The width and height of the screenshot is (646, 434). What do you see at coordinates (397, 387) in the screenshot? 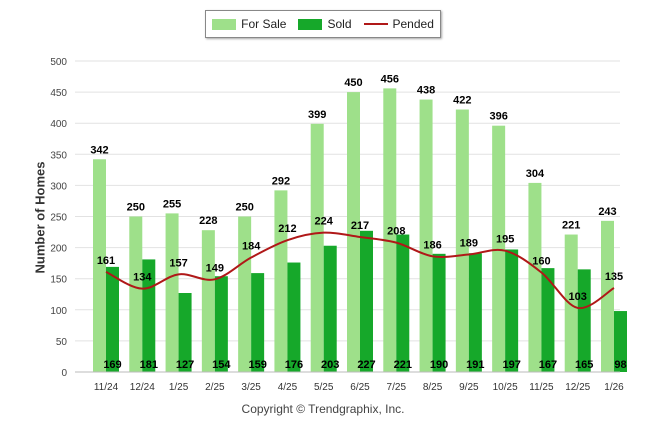
I see `x-tick-label: 7/25` at bounding box center [397, 387].